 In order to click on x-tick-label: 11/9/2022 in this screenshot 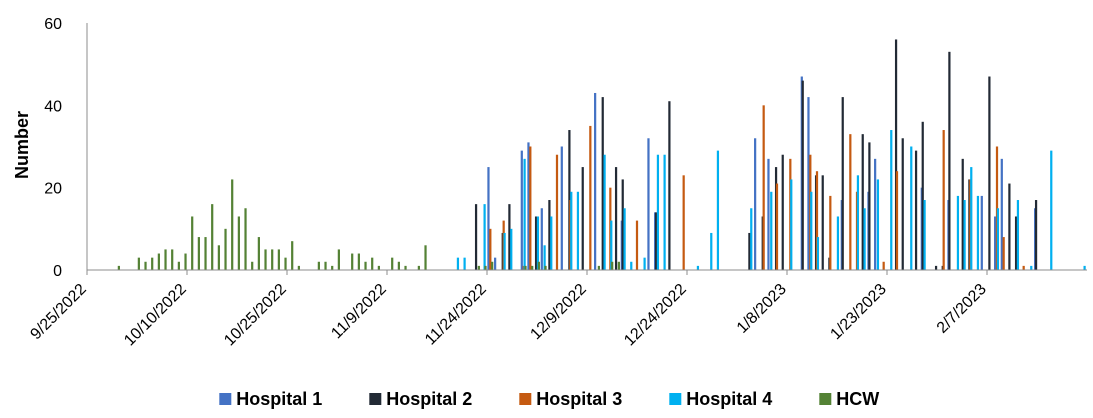, I will do `click(359, 312)`.